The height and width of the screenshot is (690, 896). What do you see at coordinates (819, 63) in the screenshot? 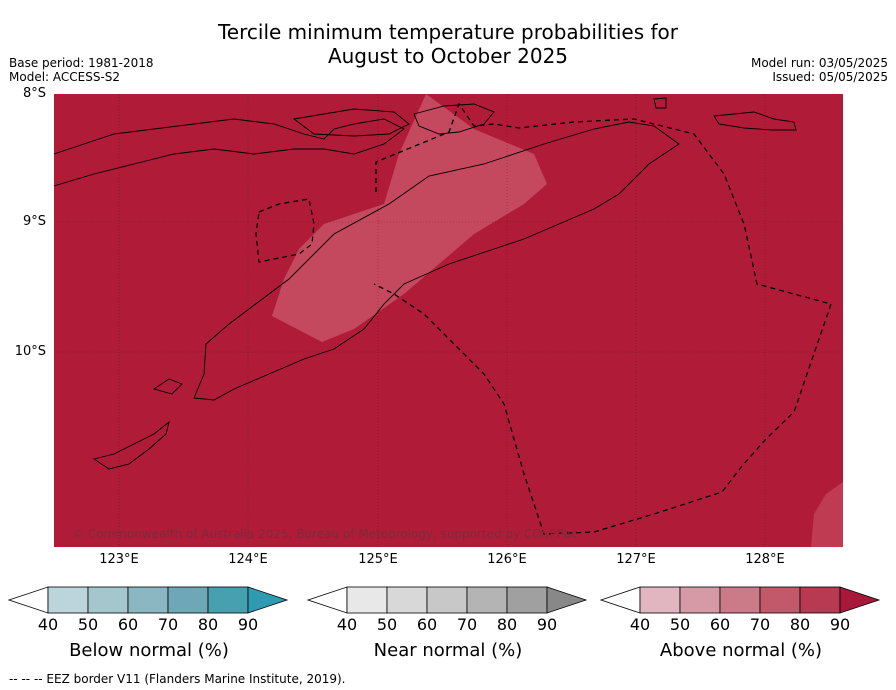
I see `model-run-label: Model run: 03/05/2025` at bounding box center [819, 63].